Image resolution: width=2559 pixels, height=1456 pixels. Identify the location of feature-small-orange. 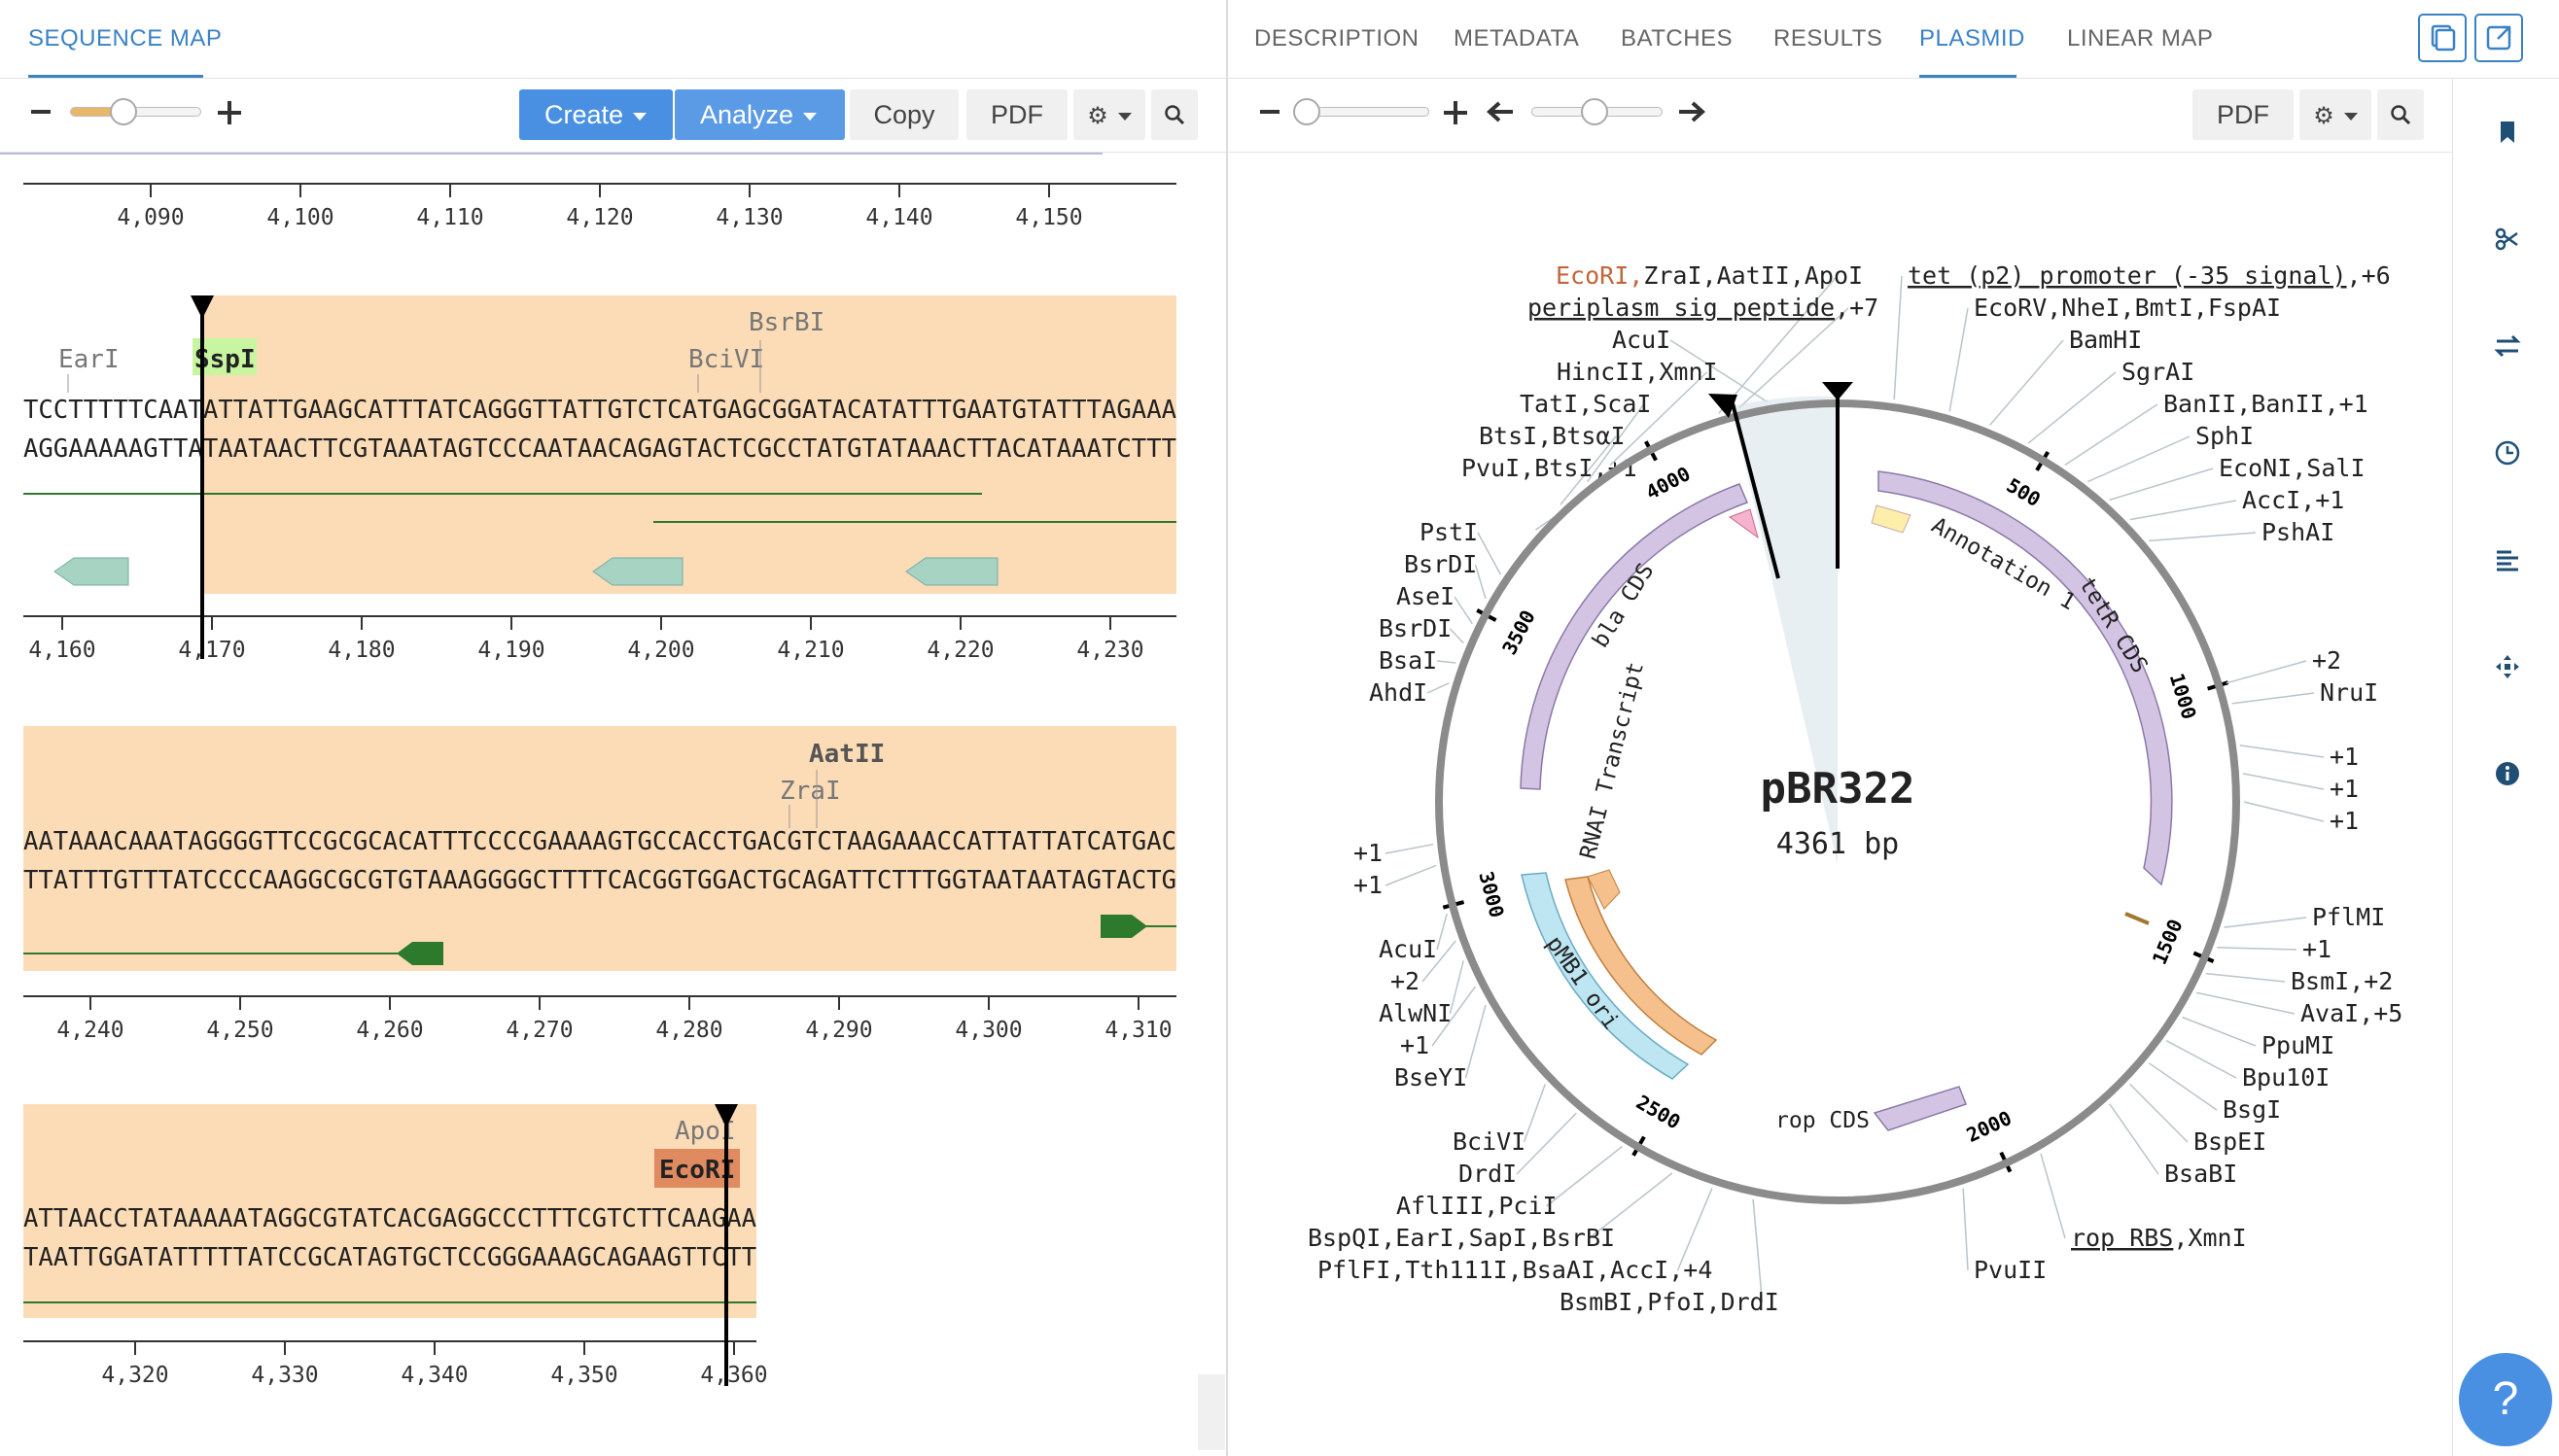
(1604, 889).